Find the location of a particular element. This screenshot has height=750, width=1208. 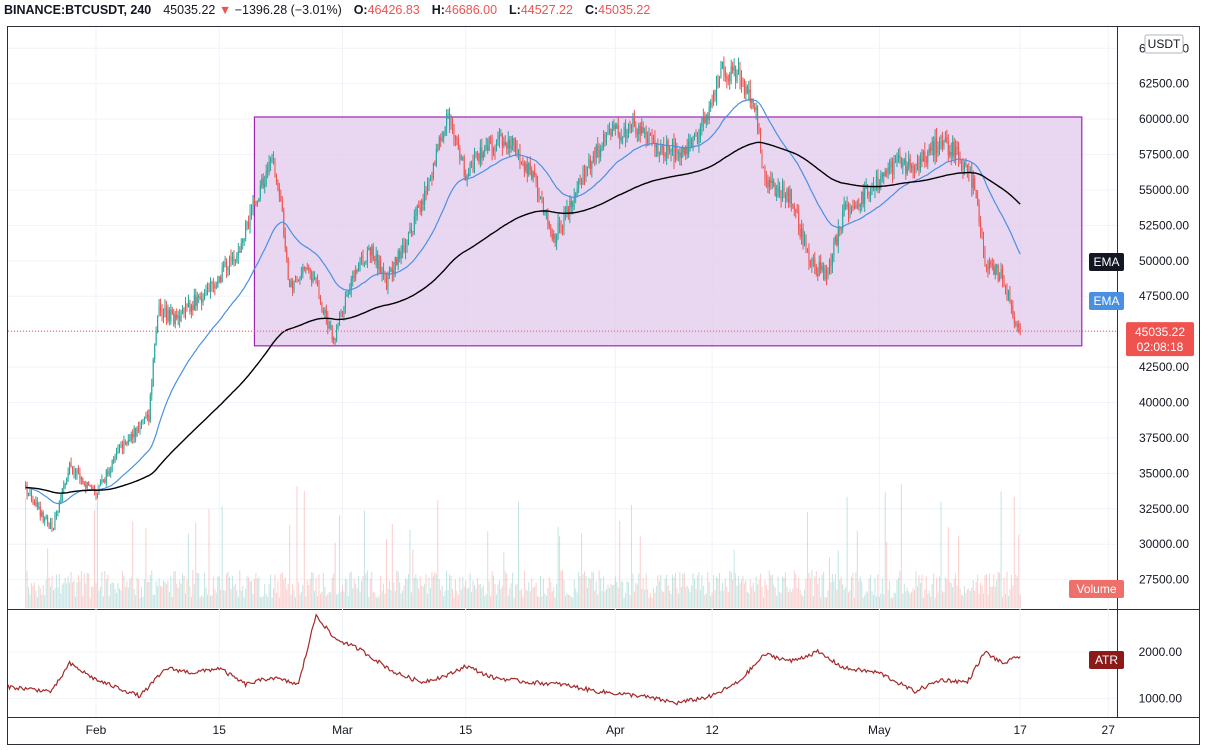

atr-path is located at coordinates (514, 659).